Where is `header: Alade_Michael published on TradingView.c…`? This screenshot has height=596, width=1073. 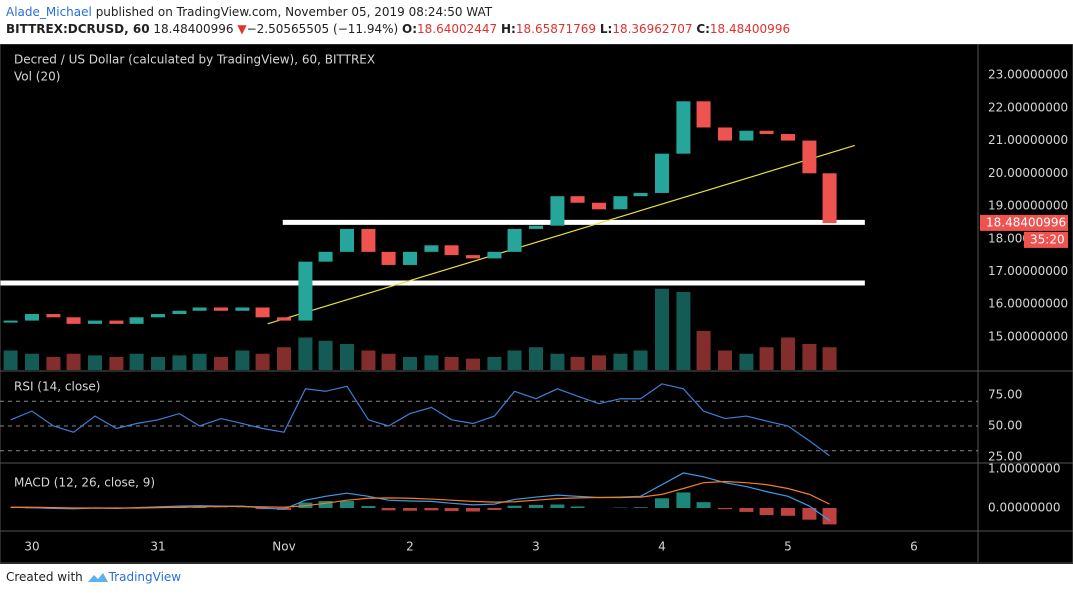
header: Alade_Michael published on TradingView.c… is located at coordinates (398, 21).